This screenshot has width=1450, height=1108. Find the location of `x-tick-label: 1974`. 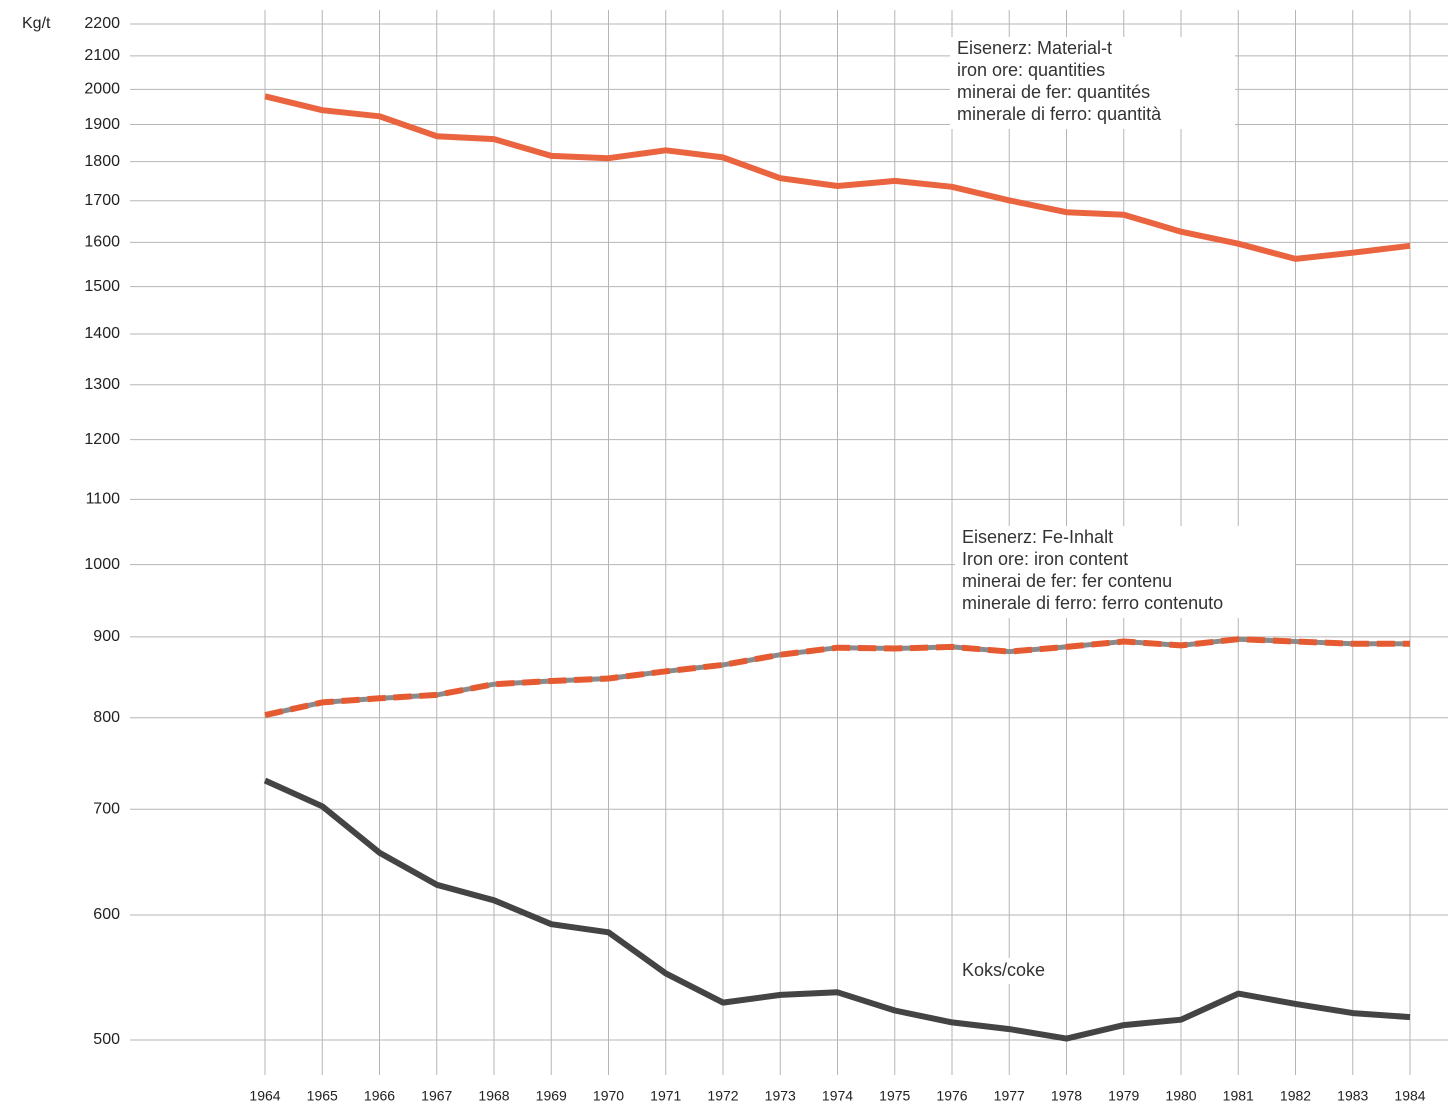

x-tick-label: 1974 is located at coordinates (837, 1096).